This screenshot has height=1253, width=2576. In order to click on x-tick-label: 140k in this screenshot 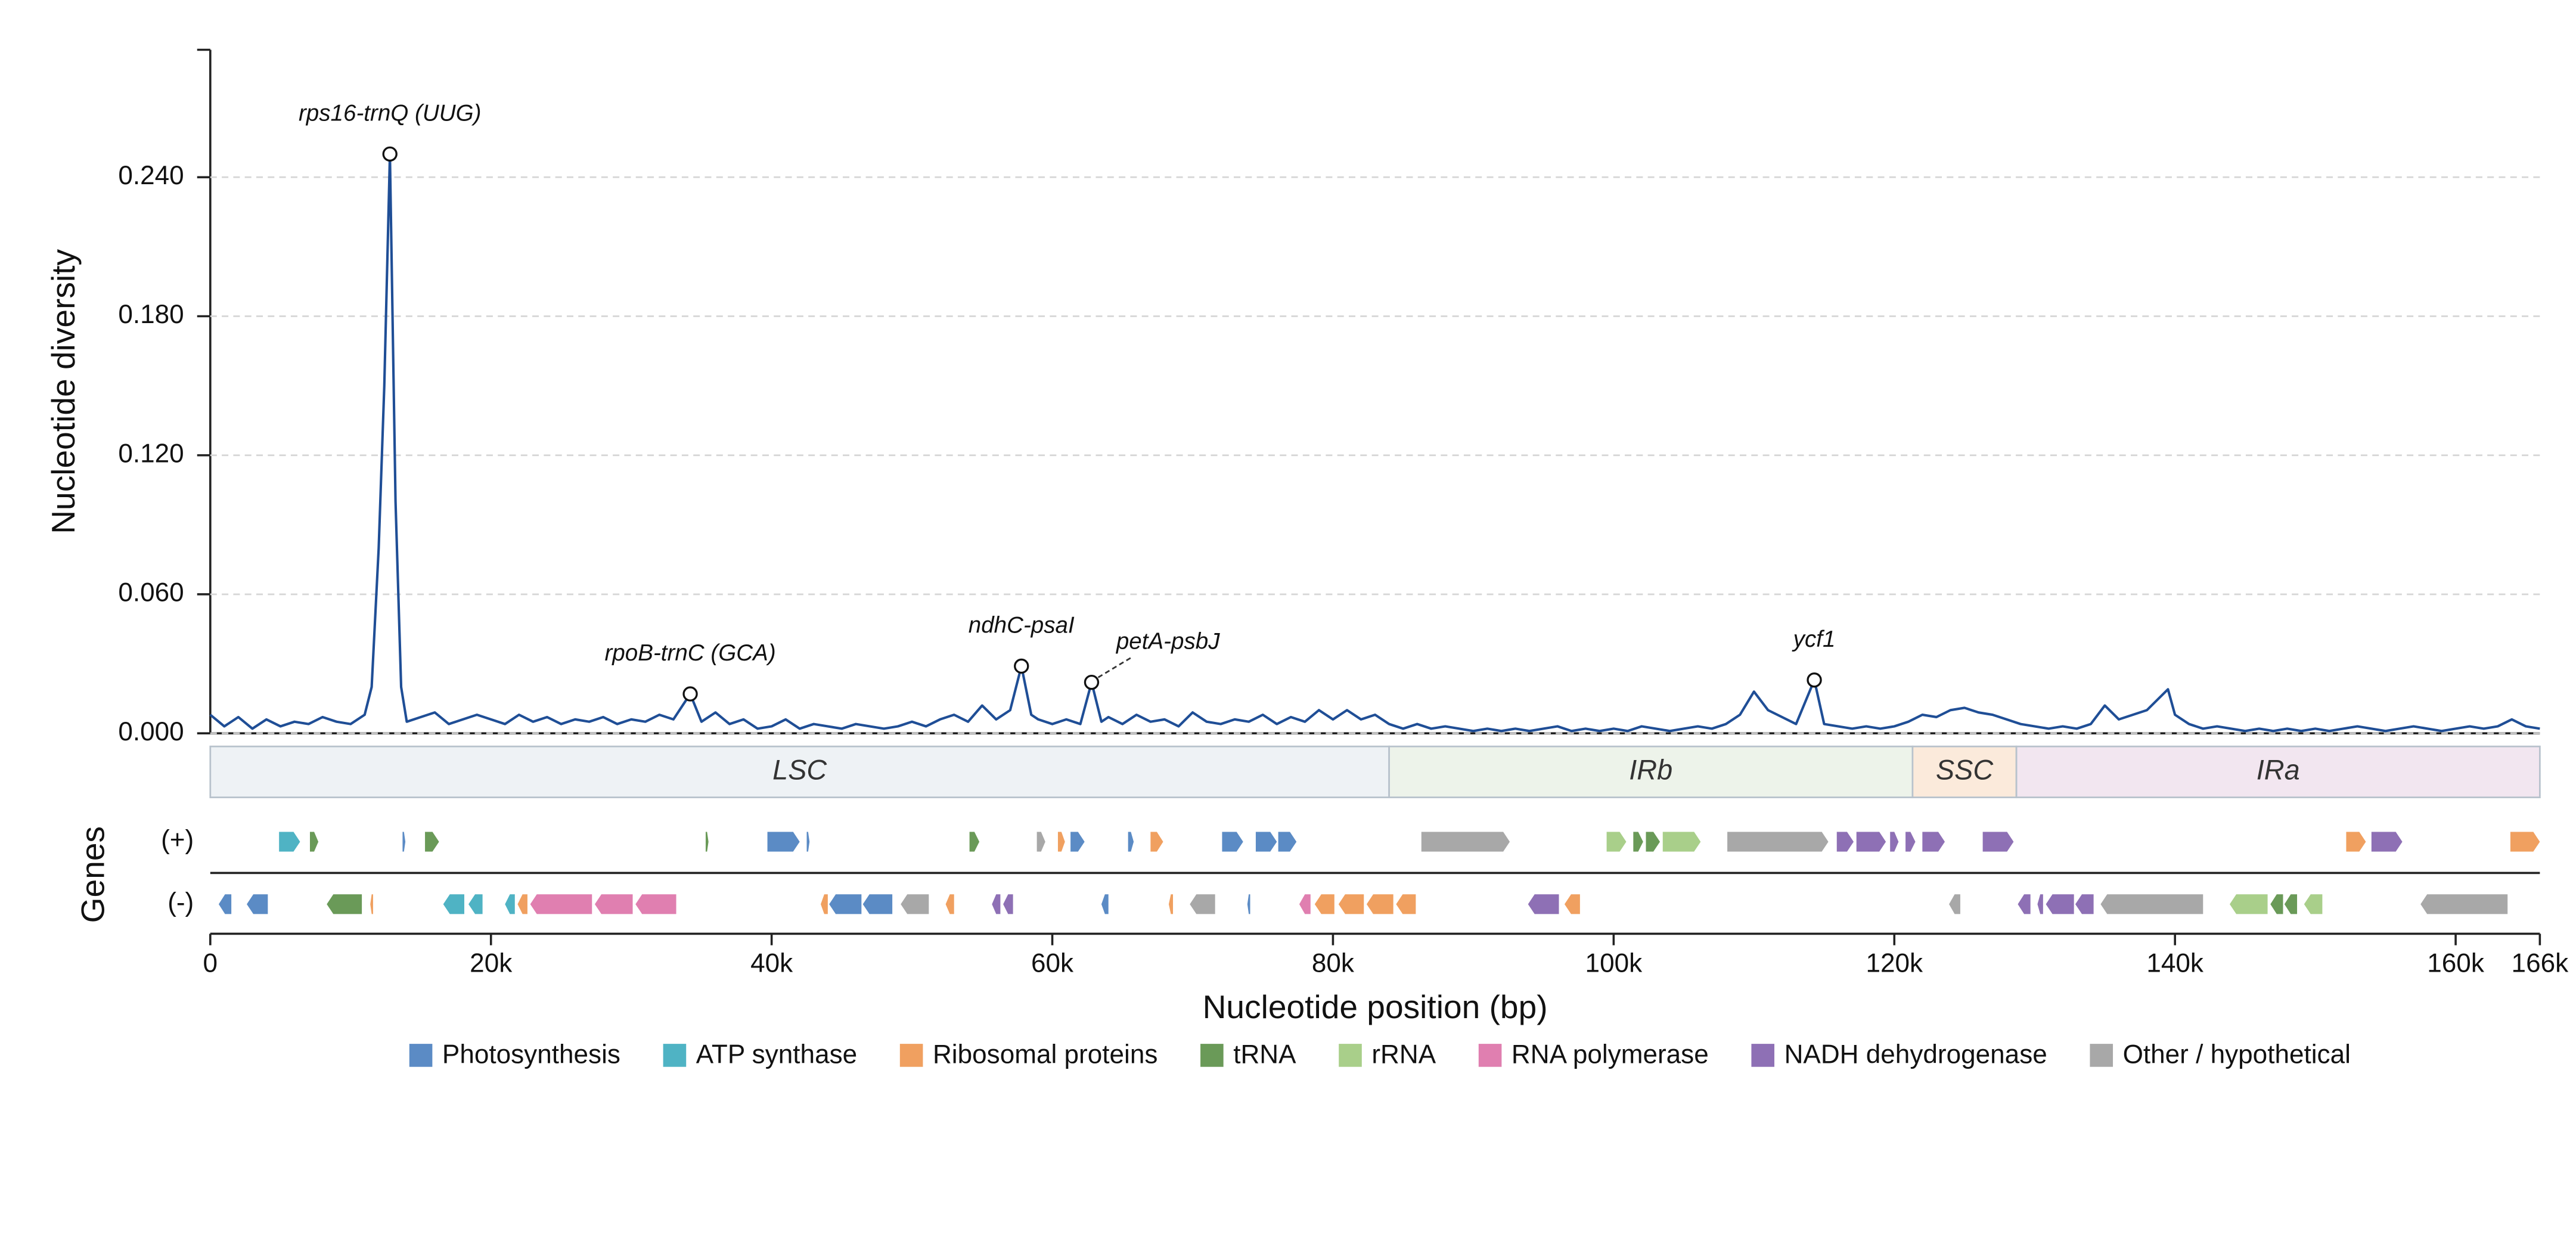, I will do `click(2175, 963)`.